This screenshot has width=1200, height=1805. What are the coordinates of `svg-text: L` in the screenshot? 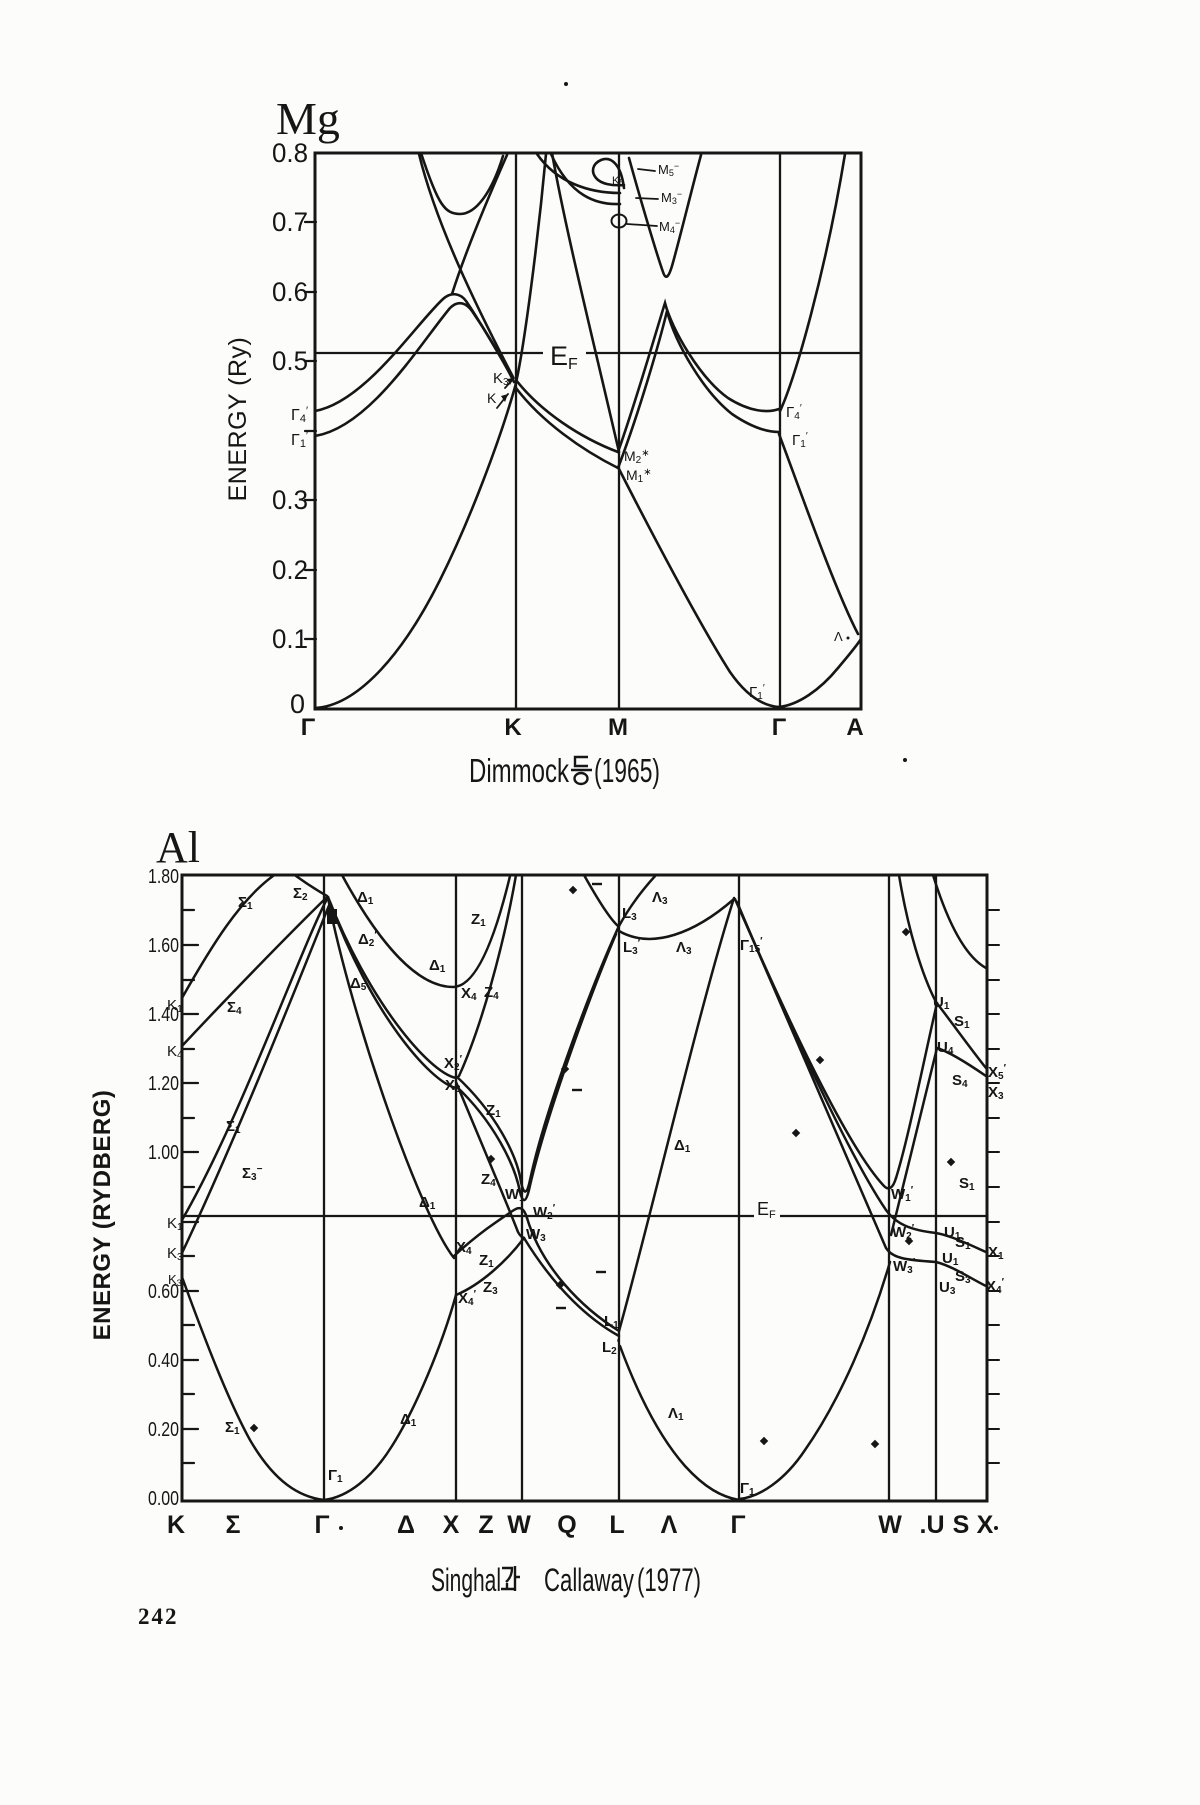 It's located at (616, 1525).